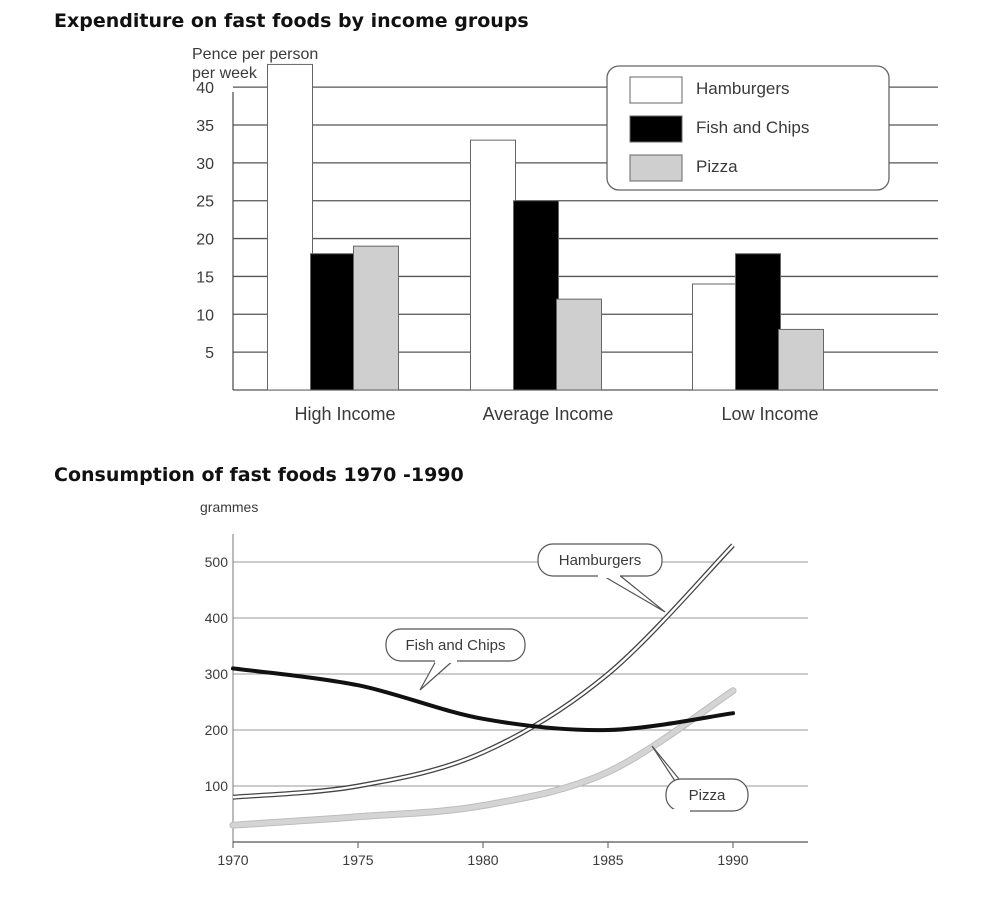 This screenshot has width=995, height=920. I want to click on y-axis-label: grammes, so click(229, 507).